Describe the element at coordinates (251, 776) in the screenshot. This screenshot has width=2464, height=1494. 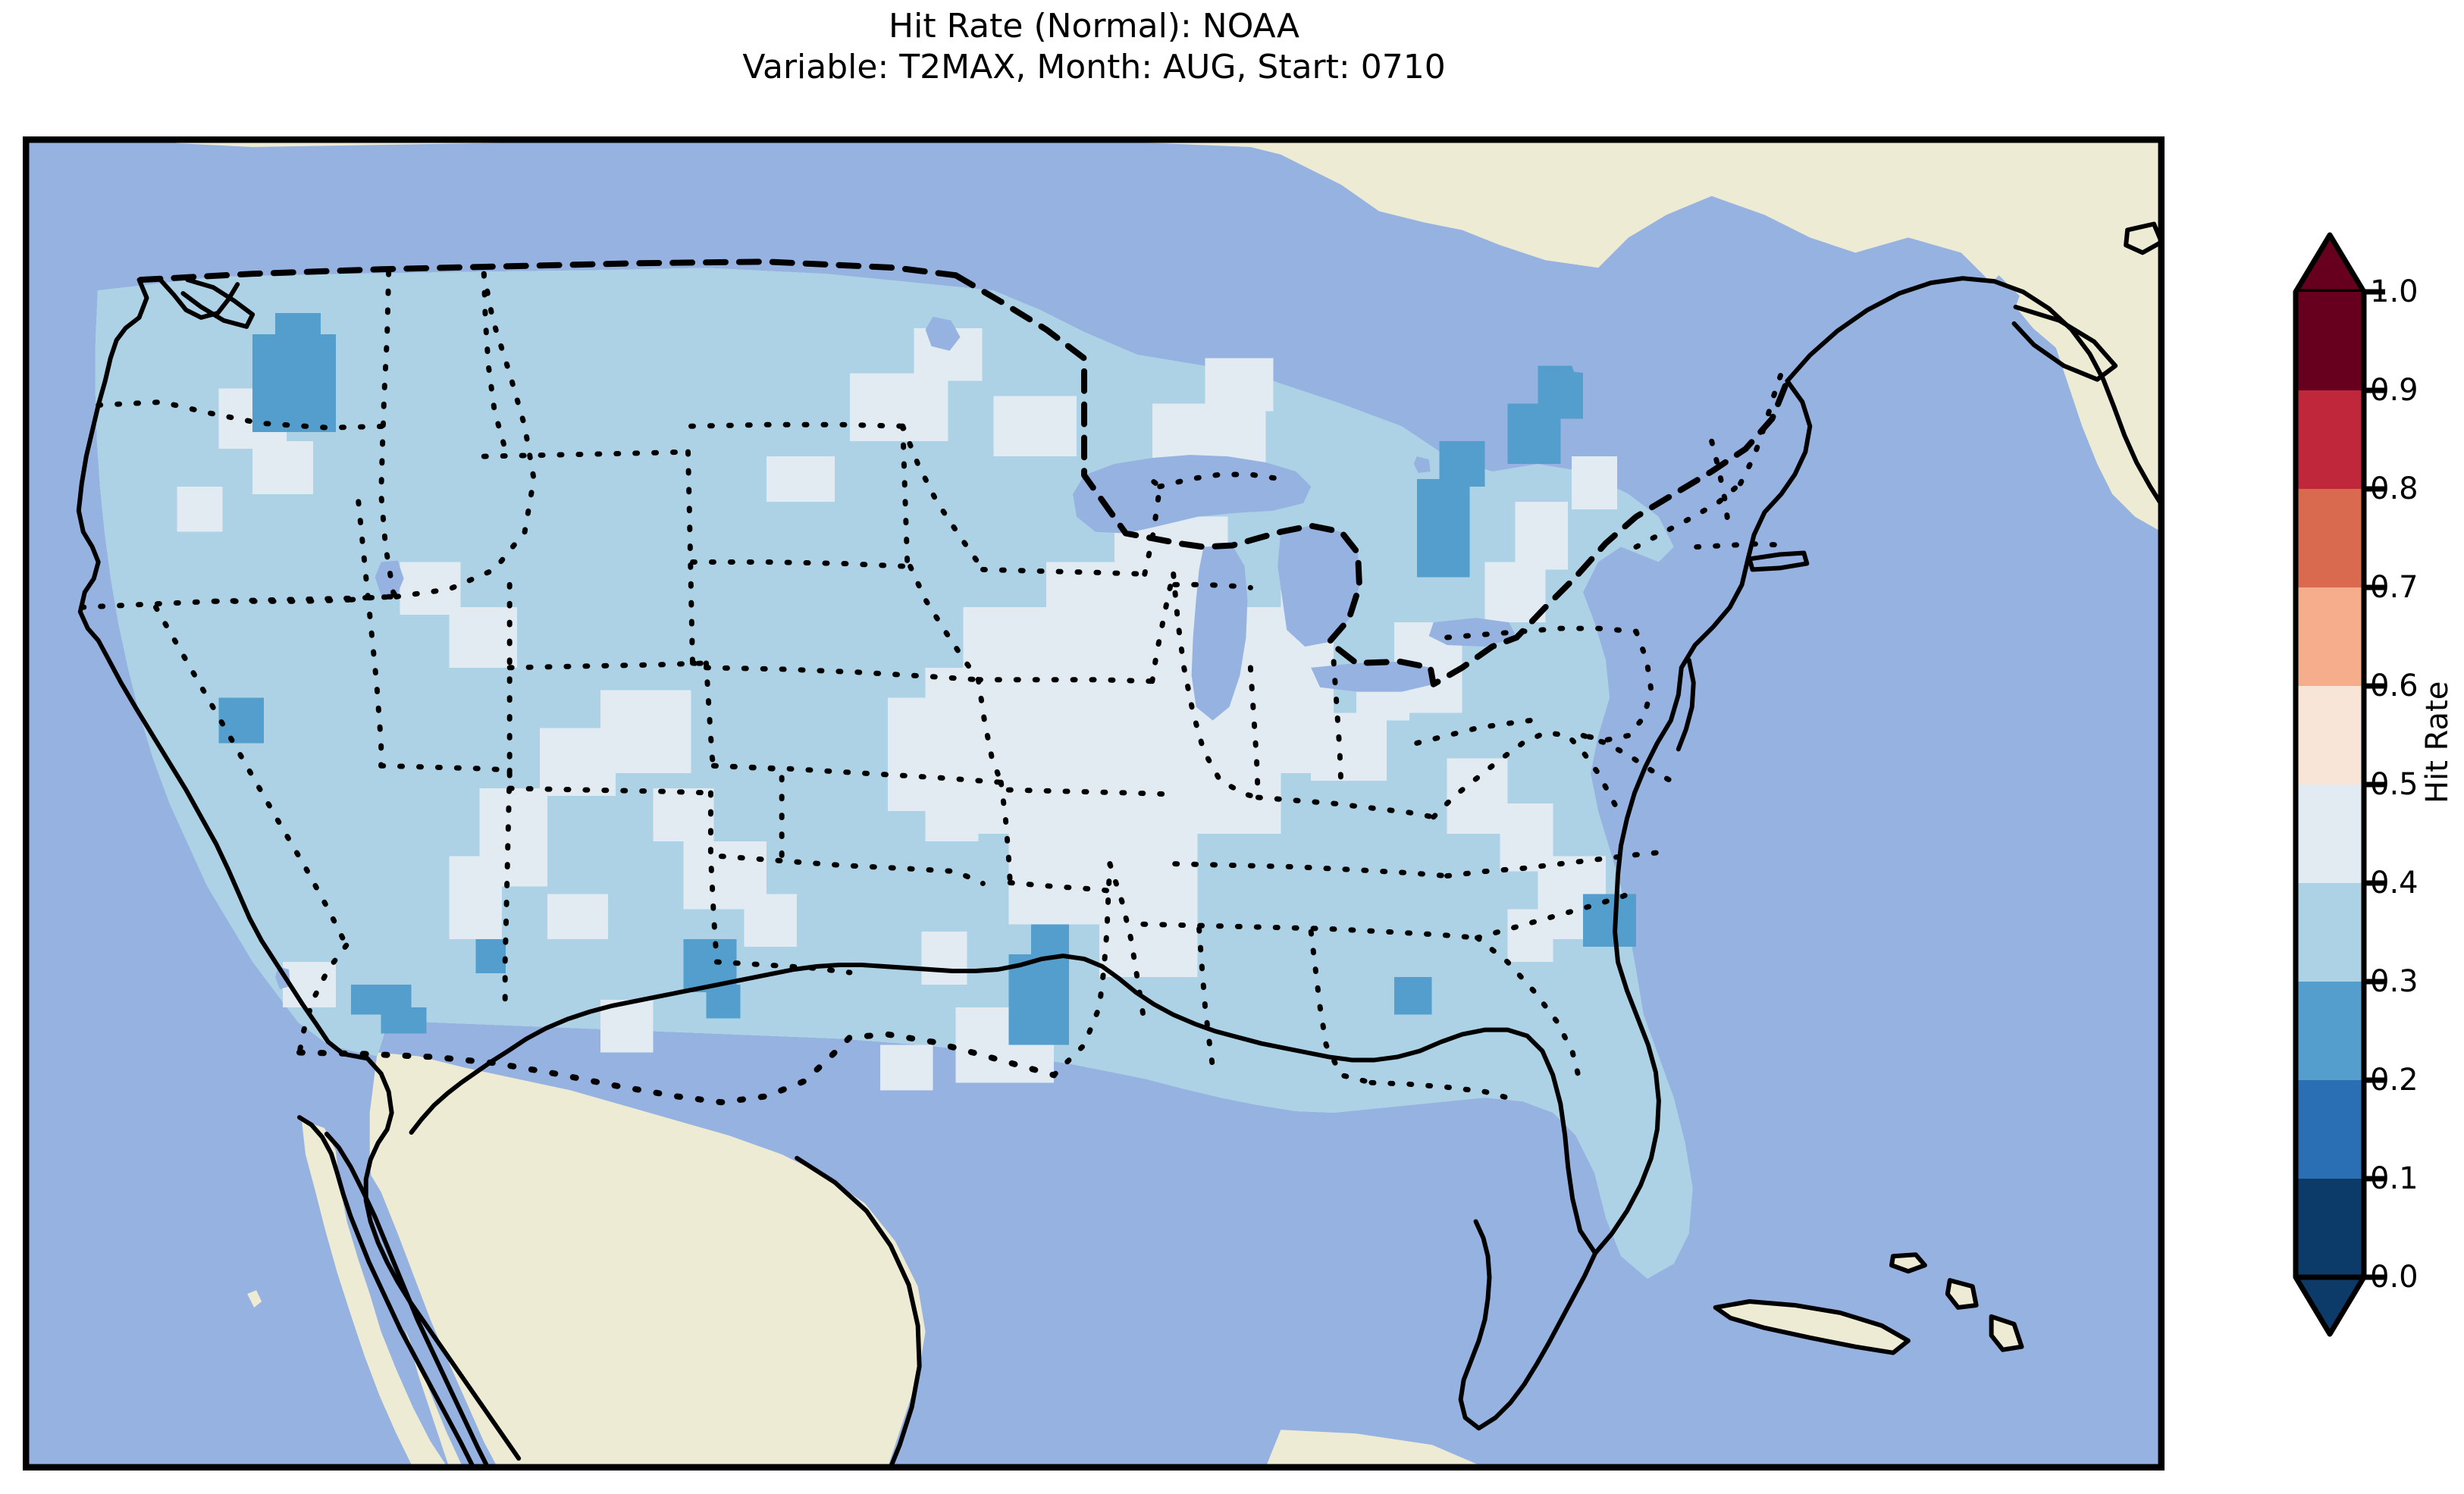
I see `border-ca-nv` at that location.